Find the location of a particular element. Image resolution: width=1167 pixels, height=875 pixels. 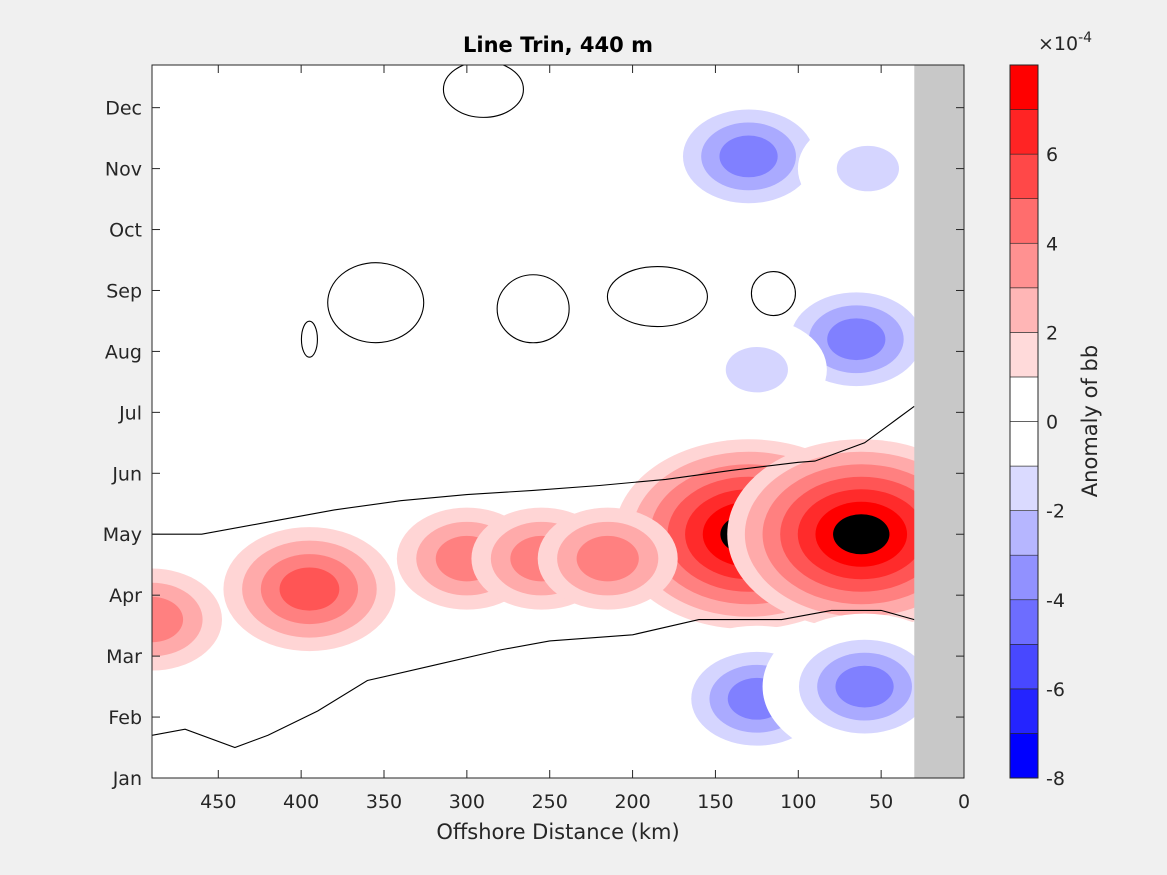

colorbar-label: Anomaly of bb is located at coordinates (1090, 421).